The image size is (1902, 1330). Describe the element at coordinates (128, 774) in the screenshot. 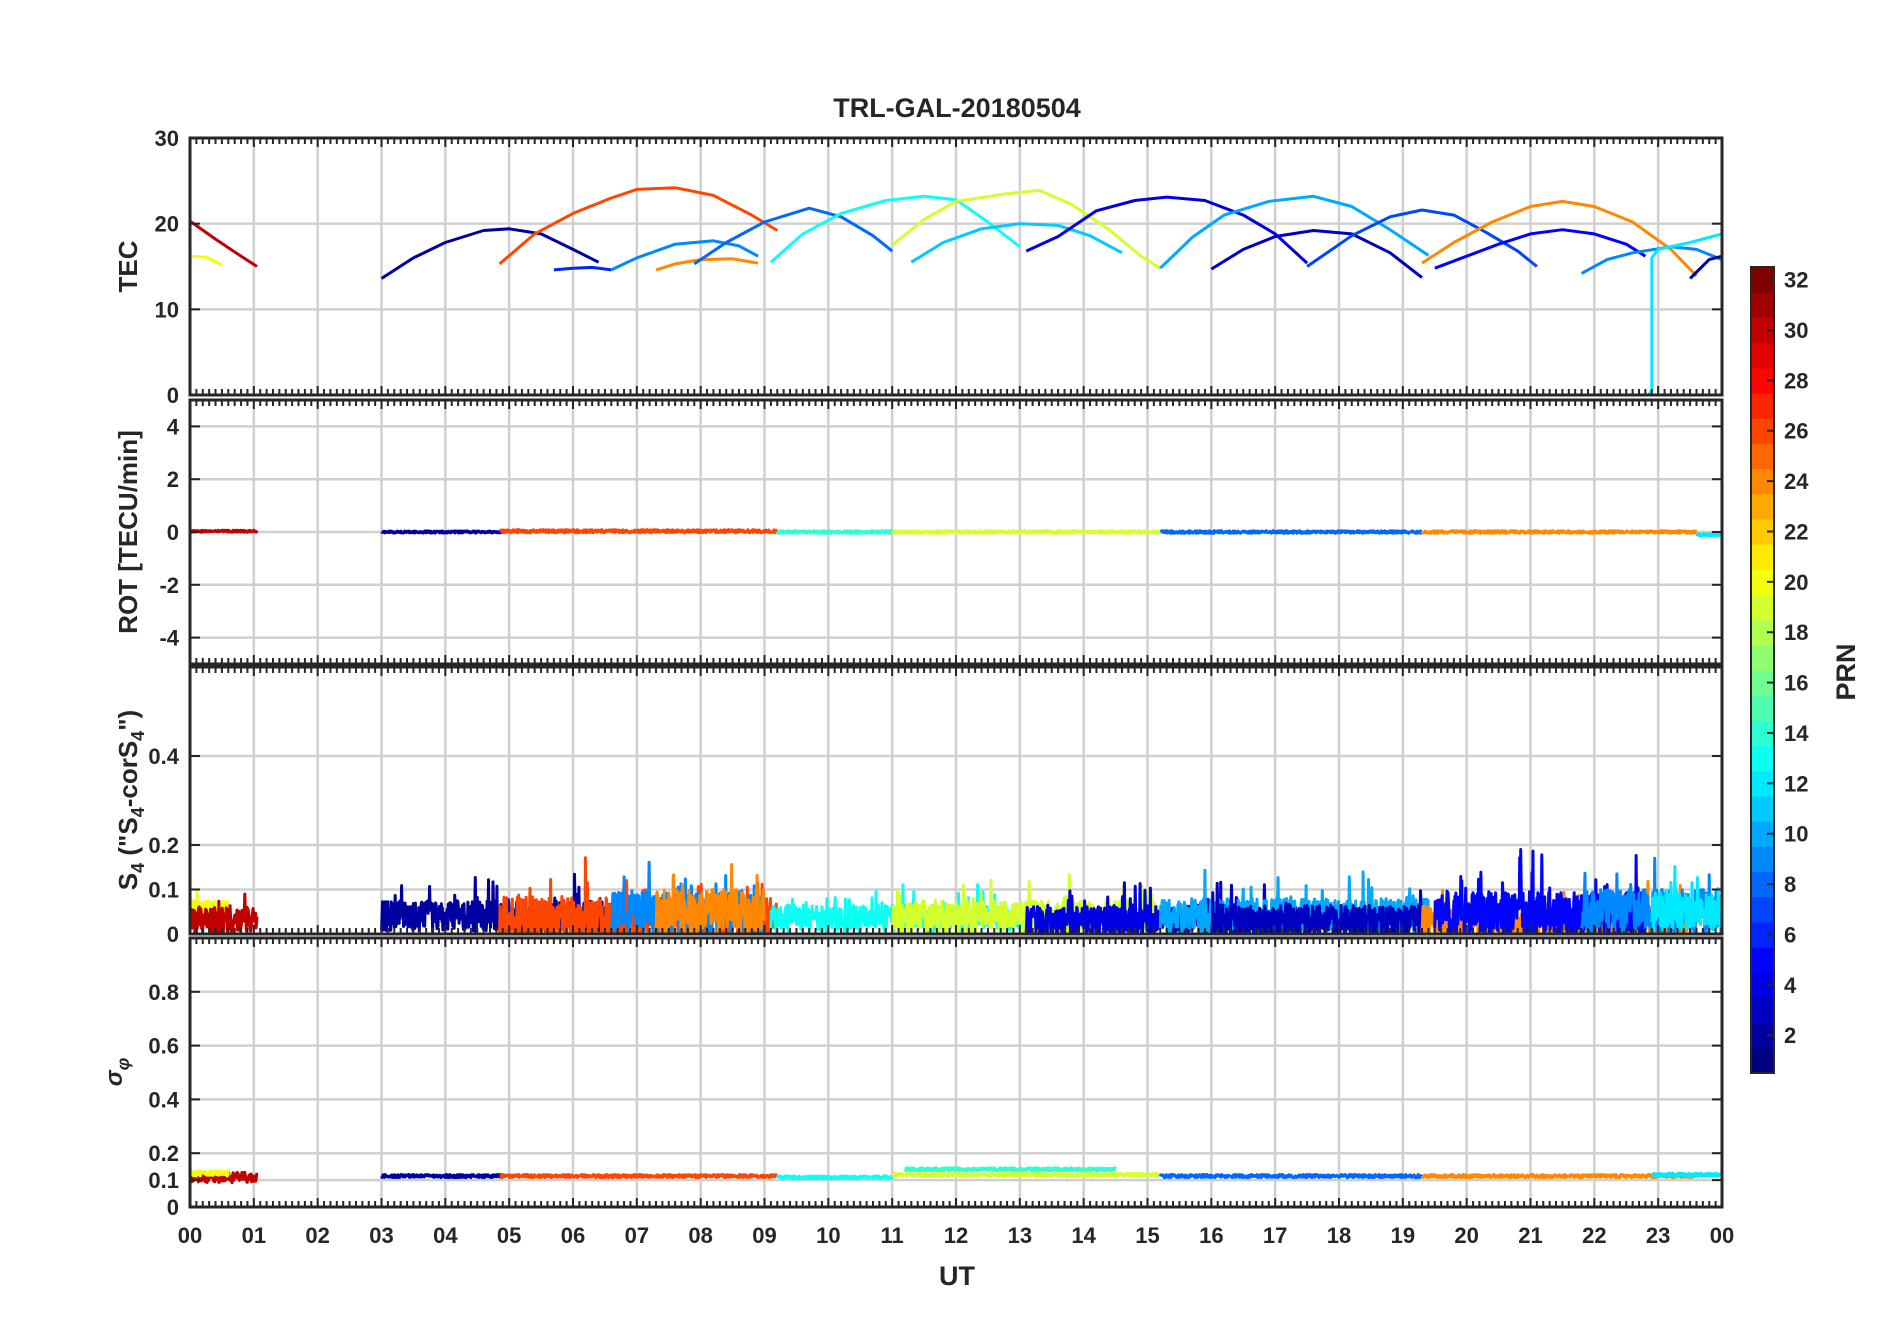

I see `s4-label-mid: -corS` at that location.